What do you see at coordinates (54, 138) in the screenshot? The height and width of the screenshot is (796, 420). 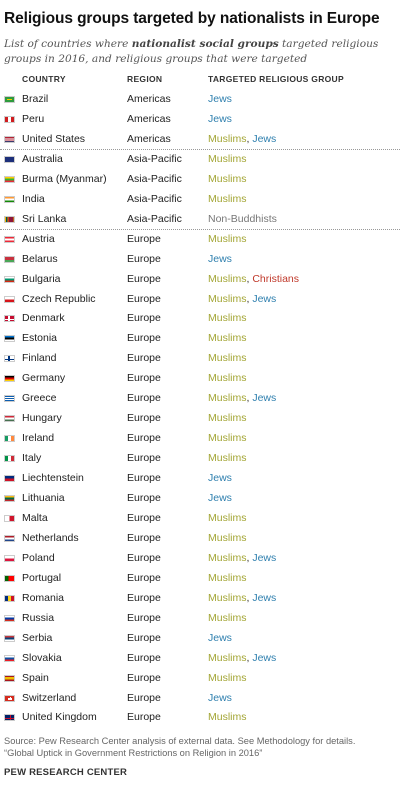 I see `country-name: United States` at bounding box center [54, 138].